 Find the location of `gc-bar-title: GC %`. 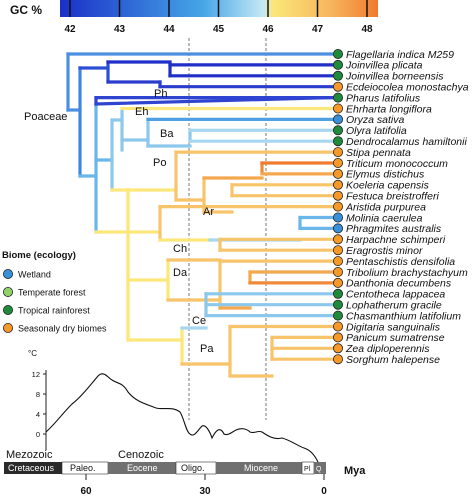

gc-bar-title: GC % is located at coordinates (26, 10).